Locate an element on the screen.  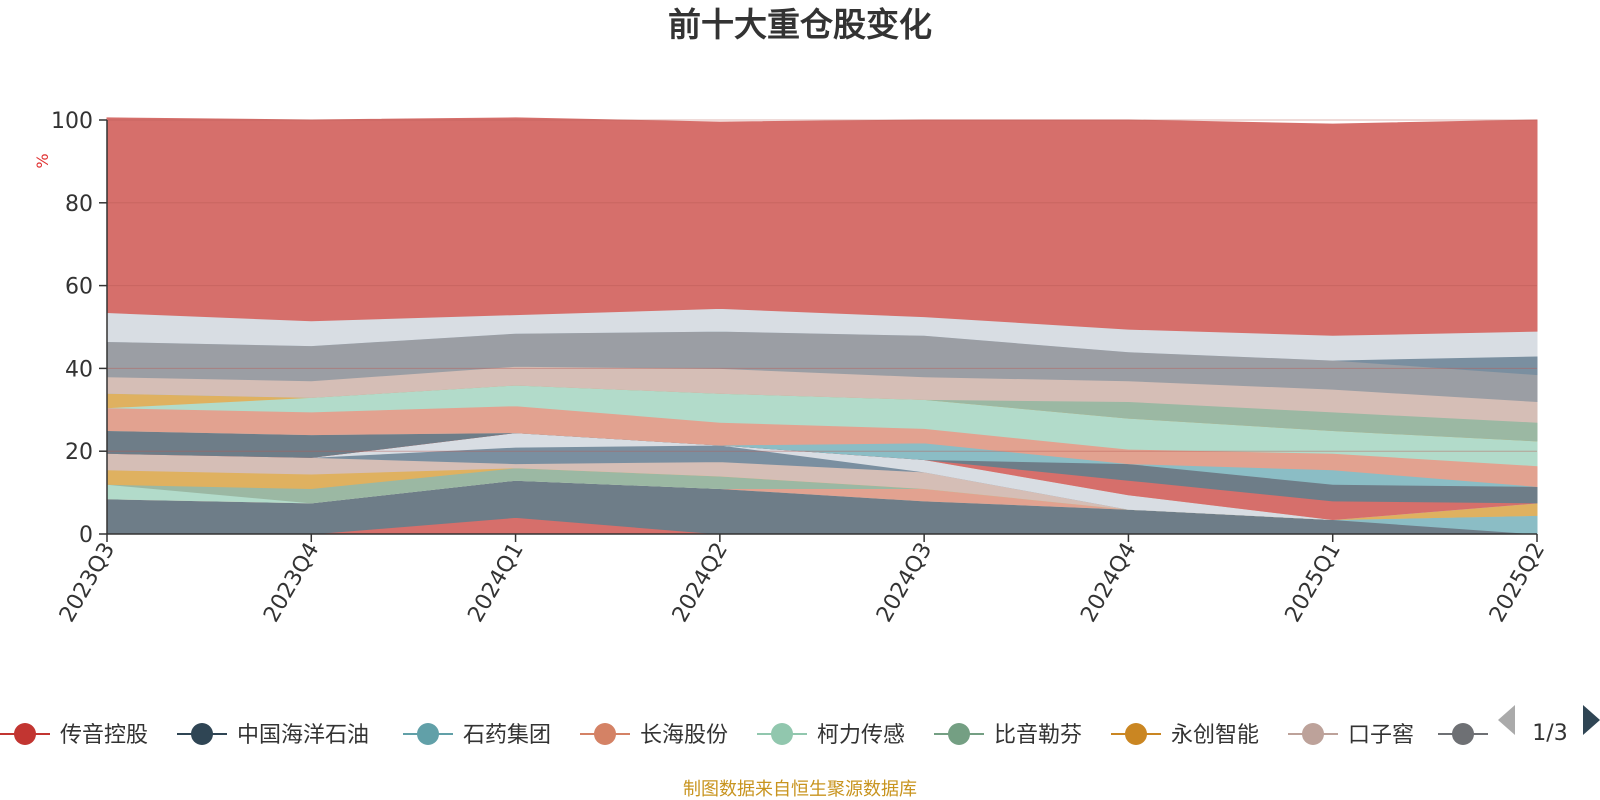
x-tick-label: 2025Q1 is located at coordinates (1313, 583).